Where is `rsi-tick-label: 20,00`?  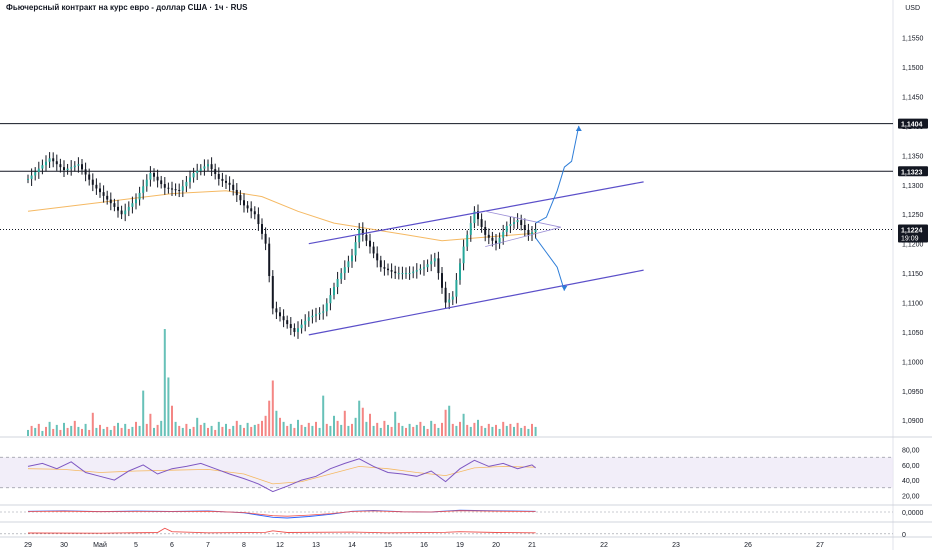
rsi-tick-label: 20,00 is located at coordinates (911, 496).